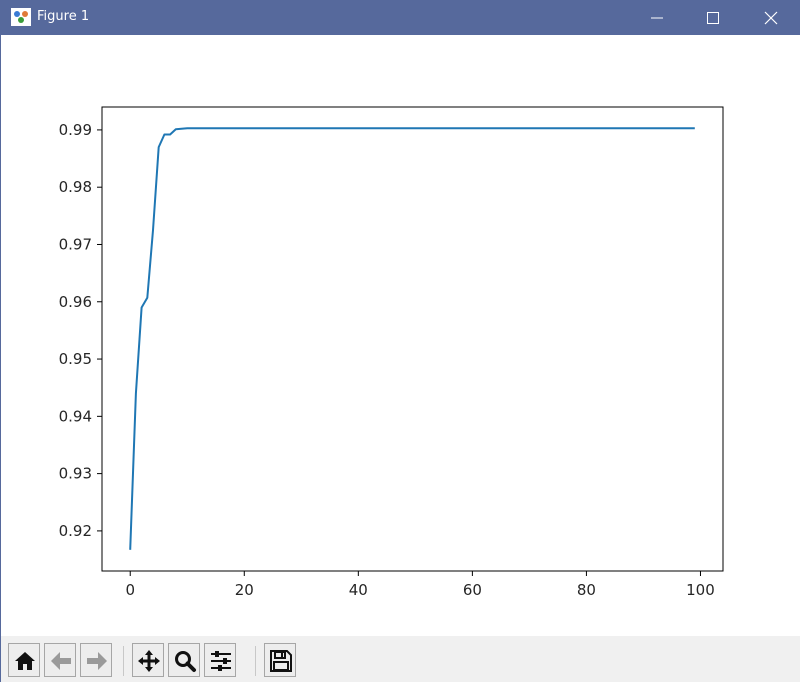 The image size is (800, 682). I want to click on home-icon, so click(25, 661).